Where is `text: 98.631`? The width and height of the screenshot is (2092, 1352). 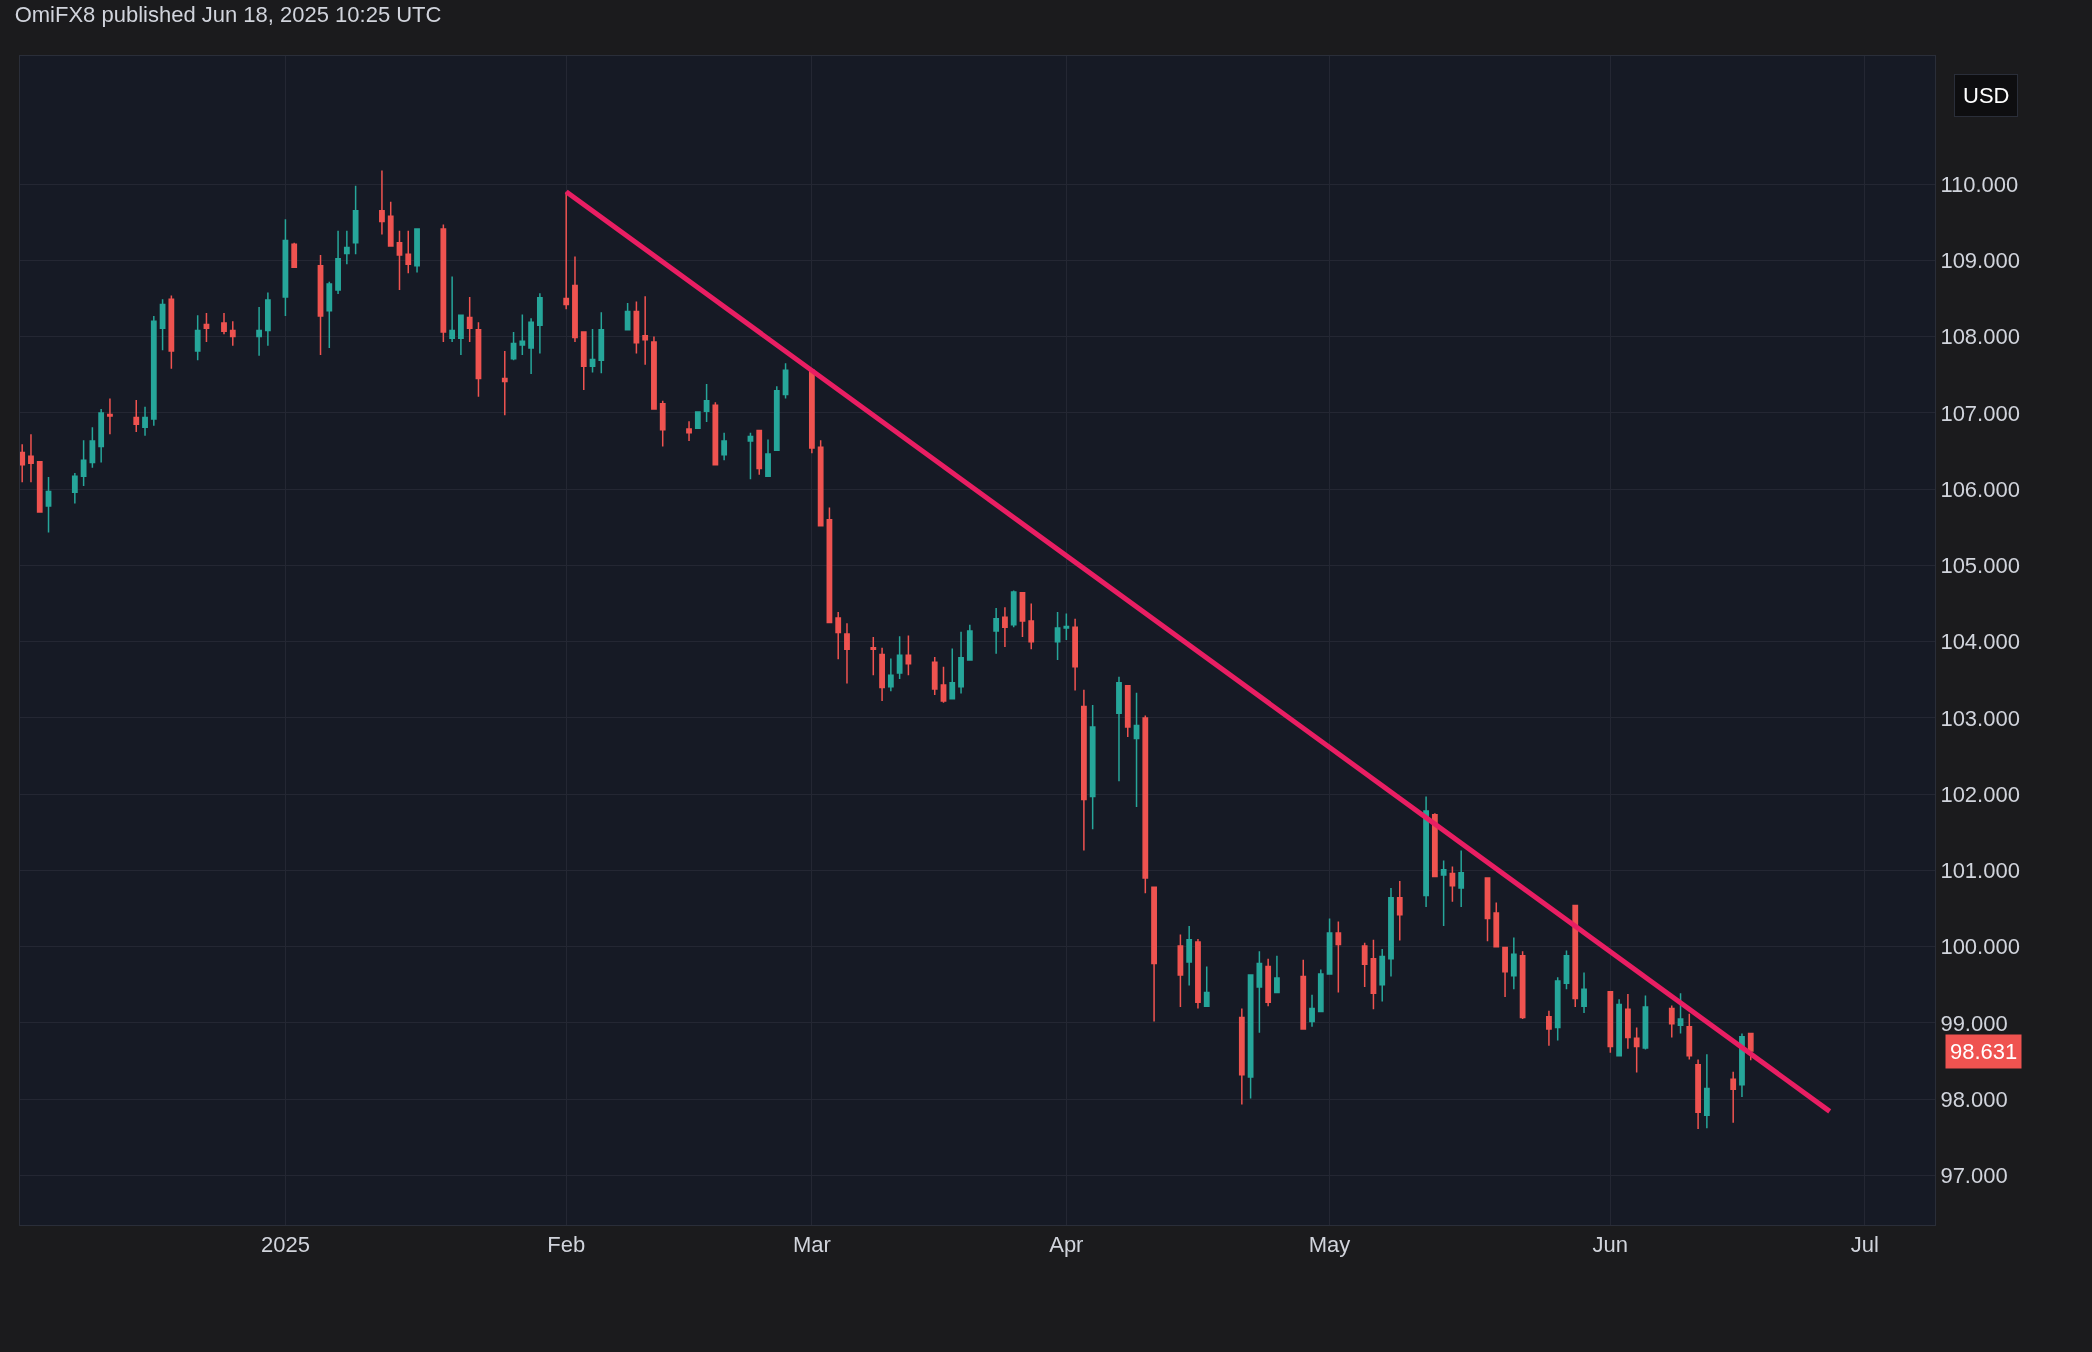
text: 98.631 is located at coordinates (1984, 1051).